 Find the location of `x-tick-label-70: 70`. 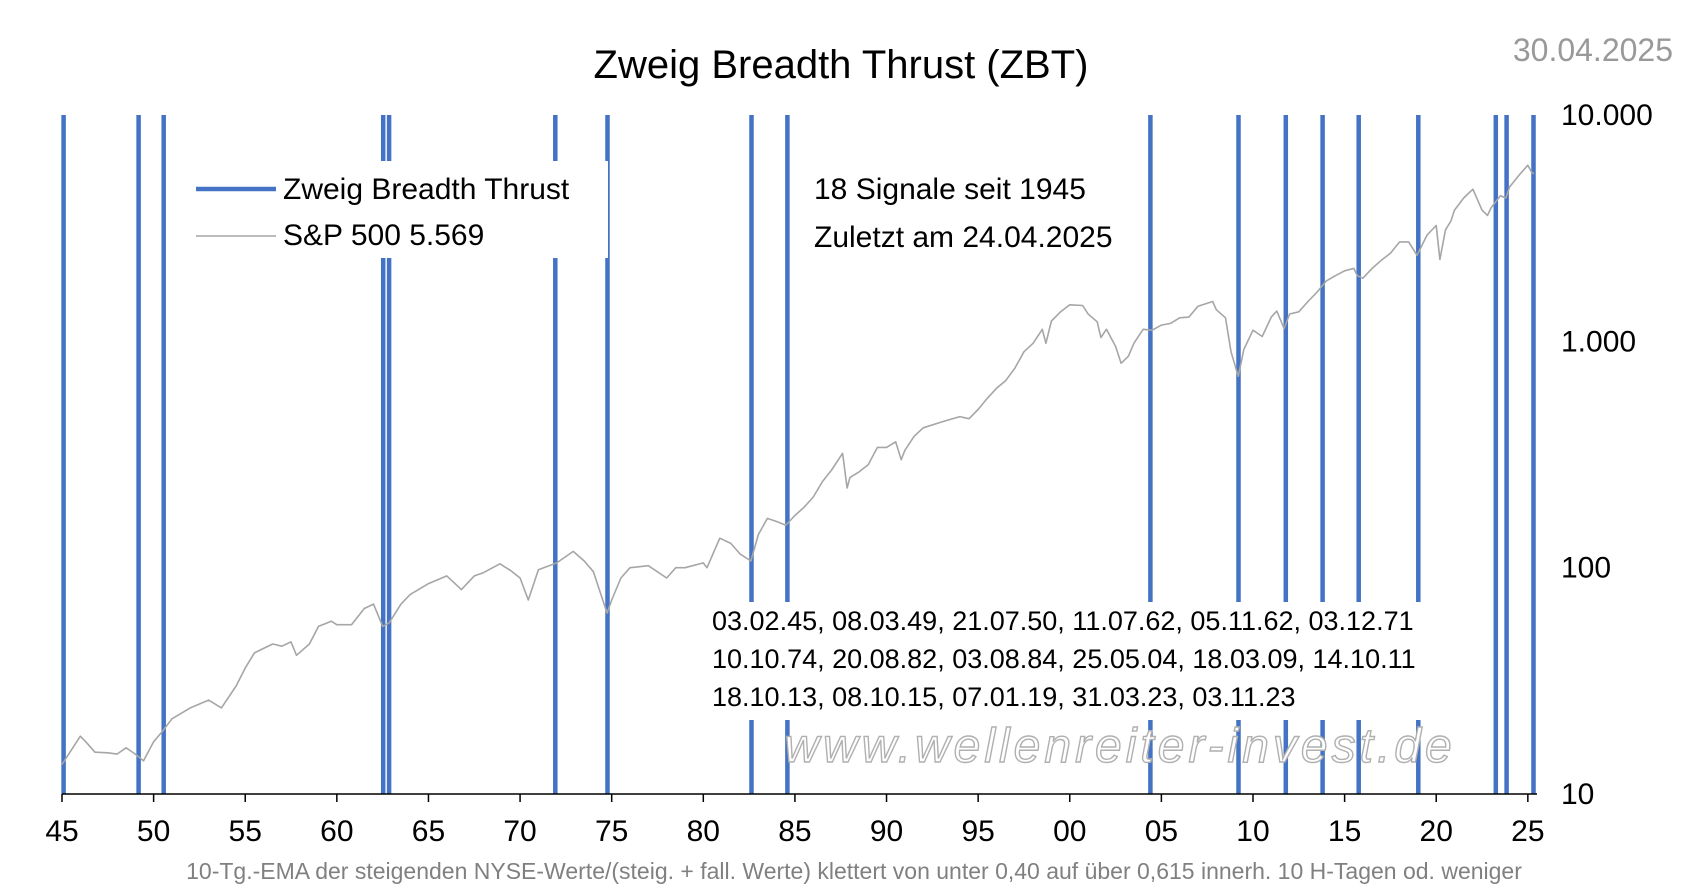

x-tick-label-70: 70 is located at coordinates (519, 831).